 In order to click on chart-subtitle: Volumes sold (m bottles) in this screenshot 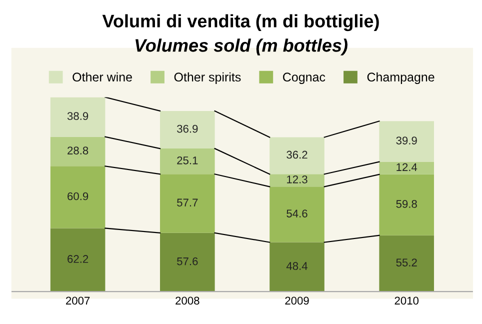, I will do `click(242, 47)`.